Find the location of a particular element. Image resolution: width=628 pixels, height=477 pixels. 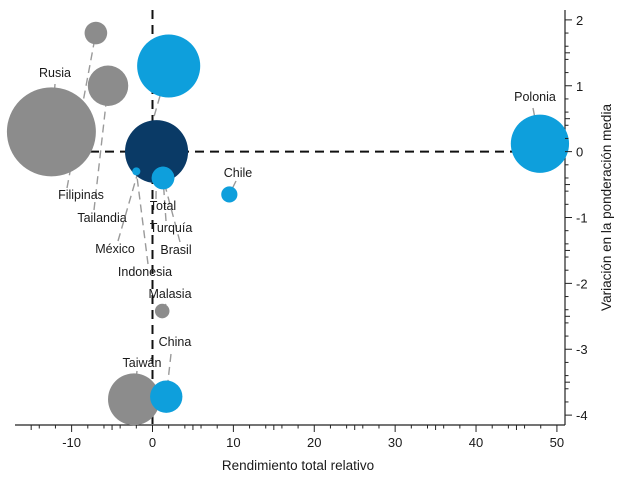

point-label: Total is located at coordinates (163, 206).